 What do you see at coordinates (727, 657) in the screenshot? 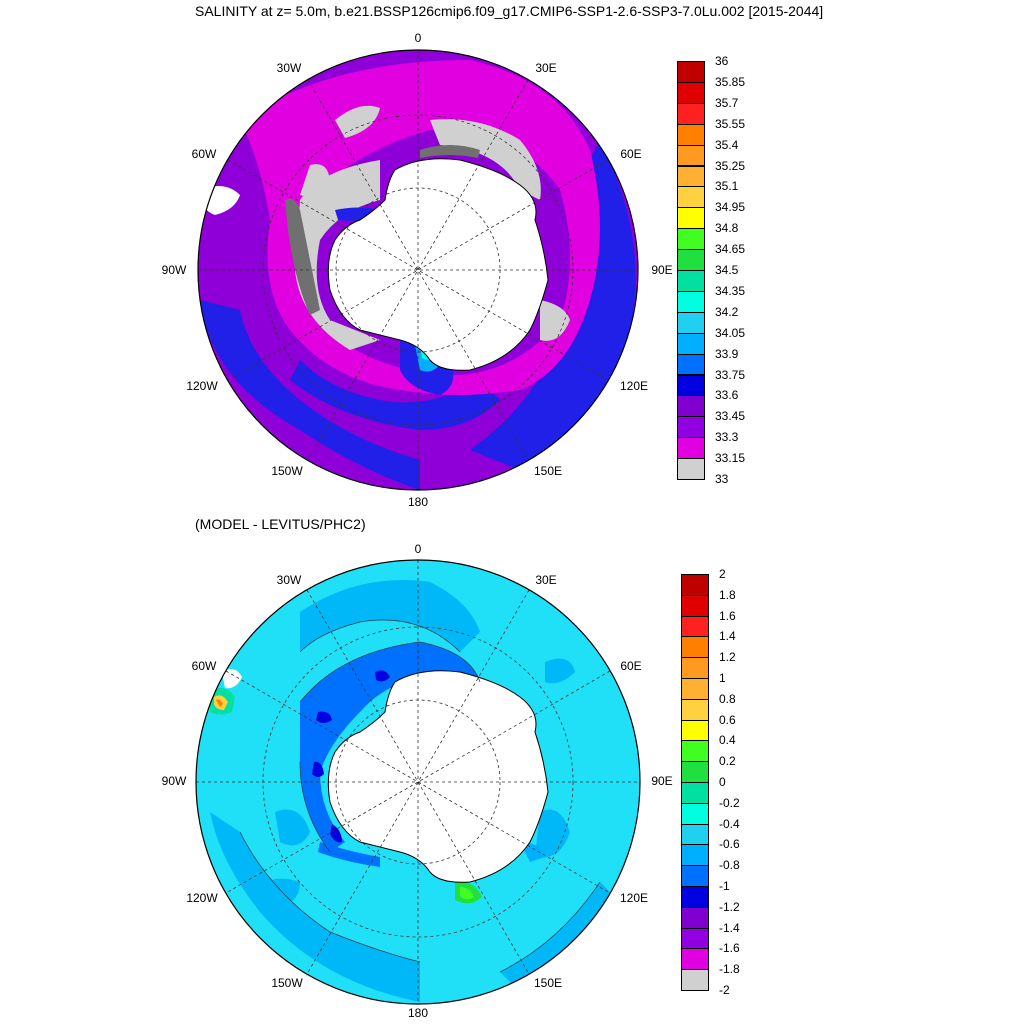
I see `colorbar-label: 1.2` at bounding box center [727, 657].